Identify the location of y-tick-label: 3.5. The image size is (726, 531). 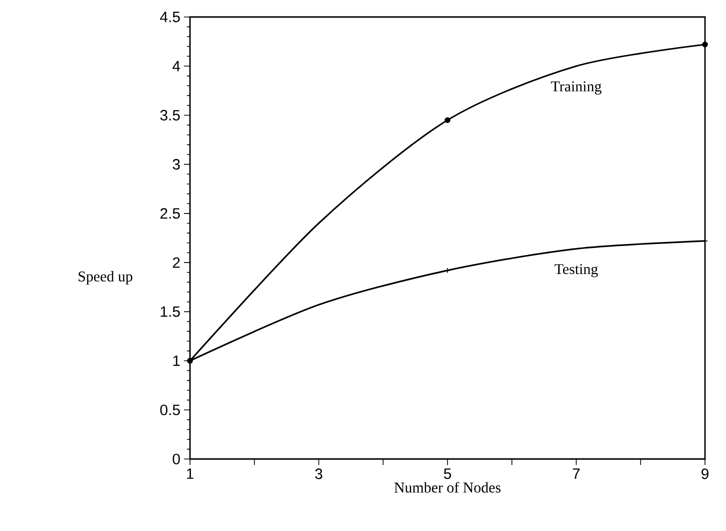
(170, 115).